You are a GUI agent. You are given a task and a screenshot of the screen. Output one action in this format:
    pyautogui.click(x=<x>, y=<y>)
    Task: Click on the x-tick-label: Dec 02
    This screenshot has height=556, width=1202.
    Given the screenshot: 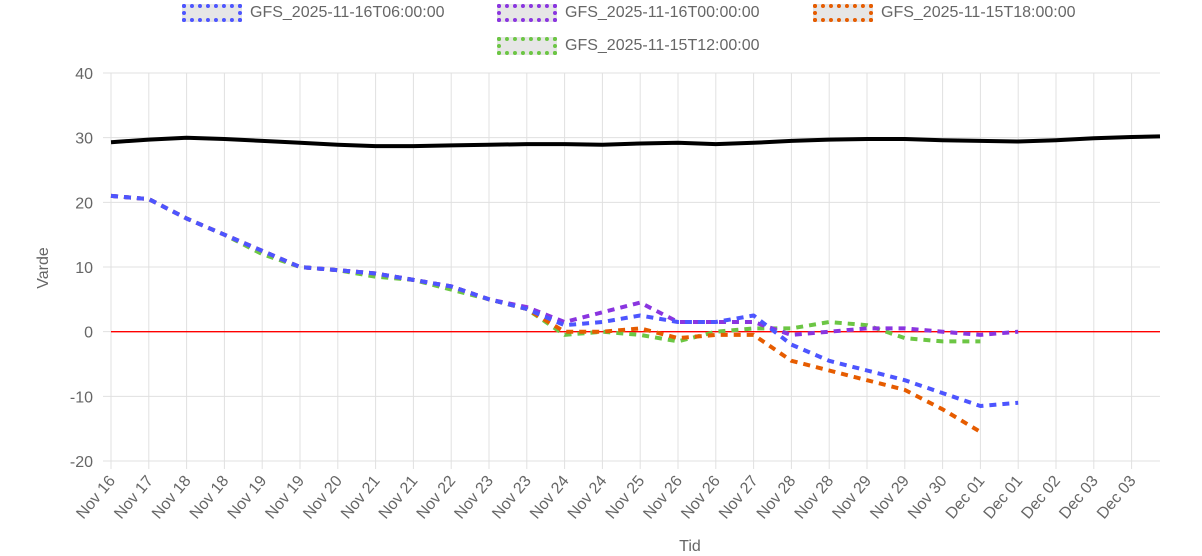 What is the action you would take?
    pyautogui.click(x=1041, y=498)
    